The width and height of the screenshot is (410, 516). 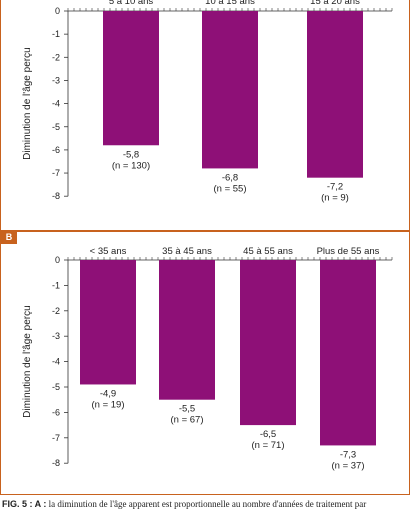 I want to click on n-label: (n = 67), so click(x=186, y=420).